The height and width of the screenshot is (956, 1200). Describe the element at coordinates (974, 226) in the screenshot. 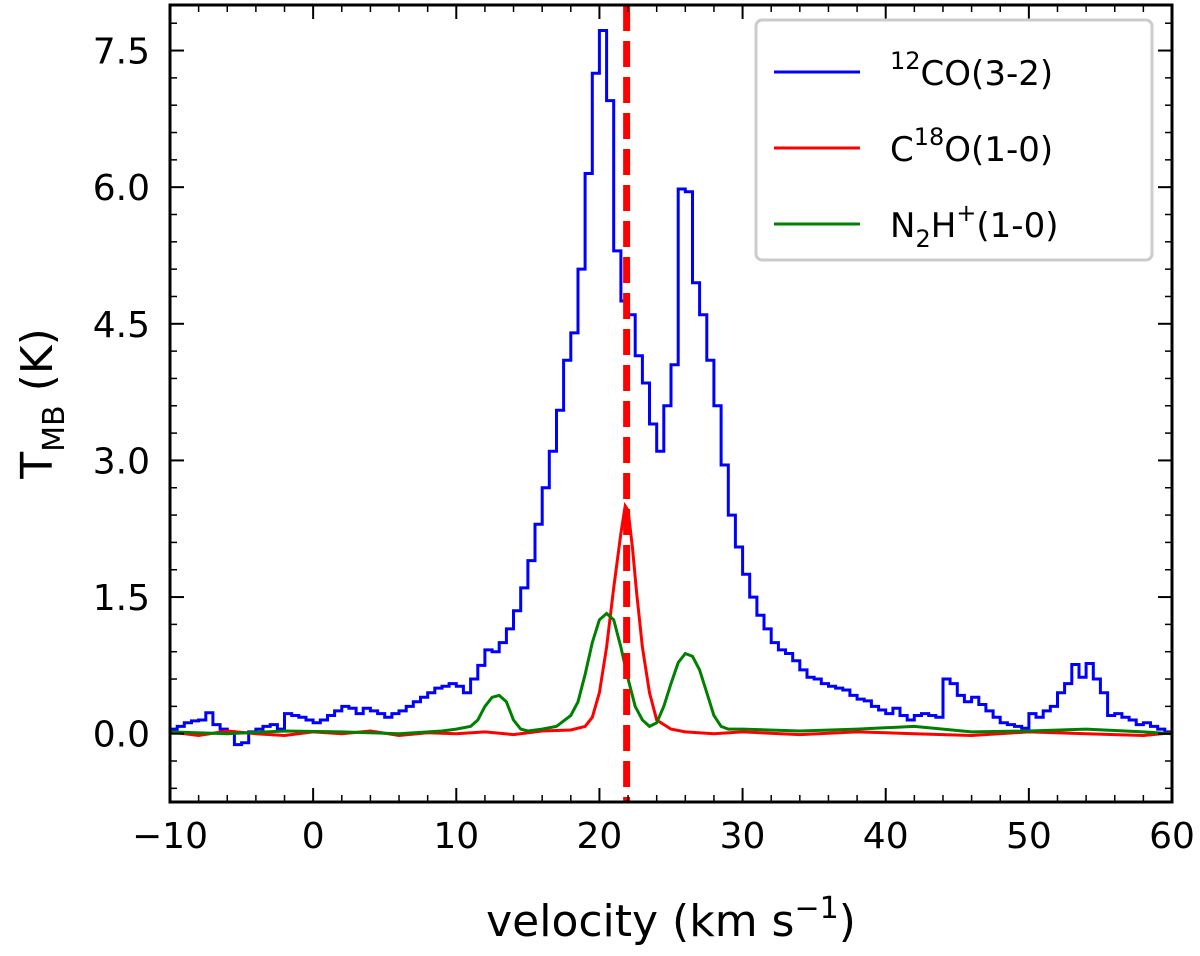

I see `legend-label-2: N2H+(1-0)` at that location.